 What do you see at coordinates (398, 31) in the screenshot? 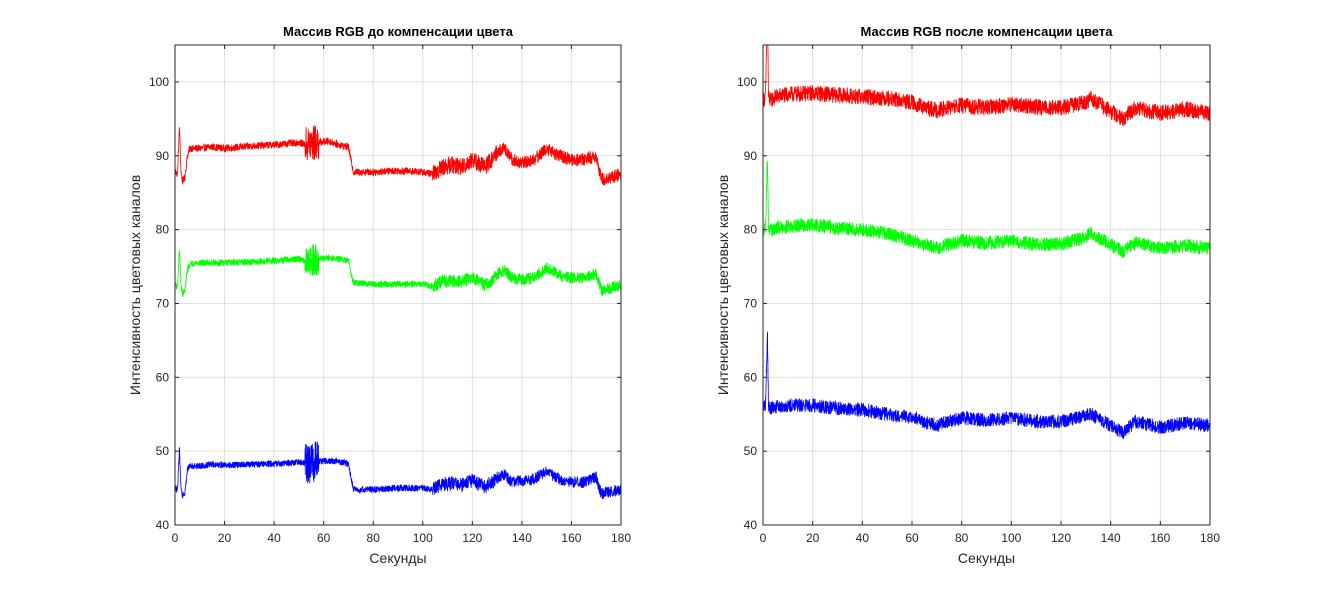
I see `chart-title: Массив RGB до компенсации цвета` at bounding box center [398, 31].